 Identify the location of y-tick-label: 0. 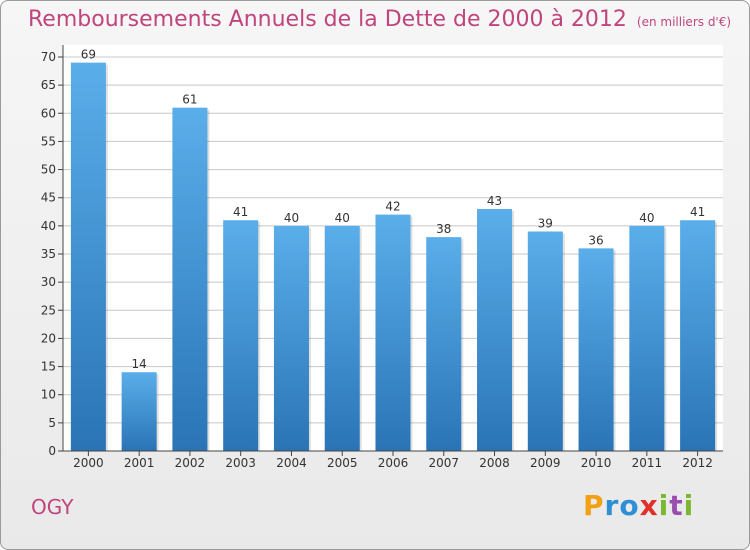
(52, 451).